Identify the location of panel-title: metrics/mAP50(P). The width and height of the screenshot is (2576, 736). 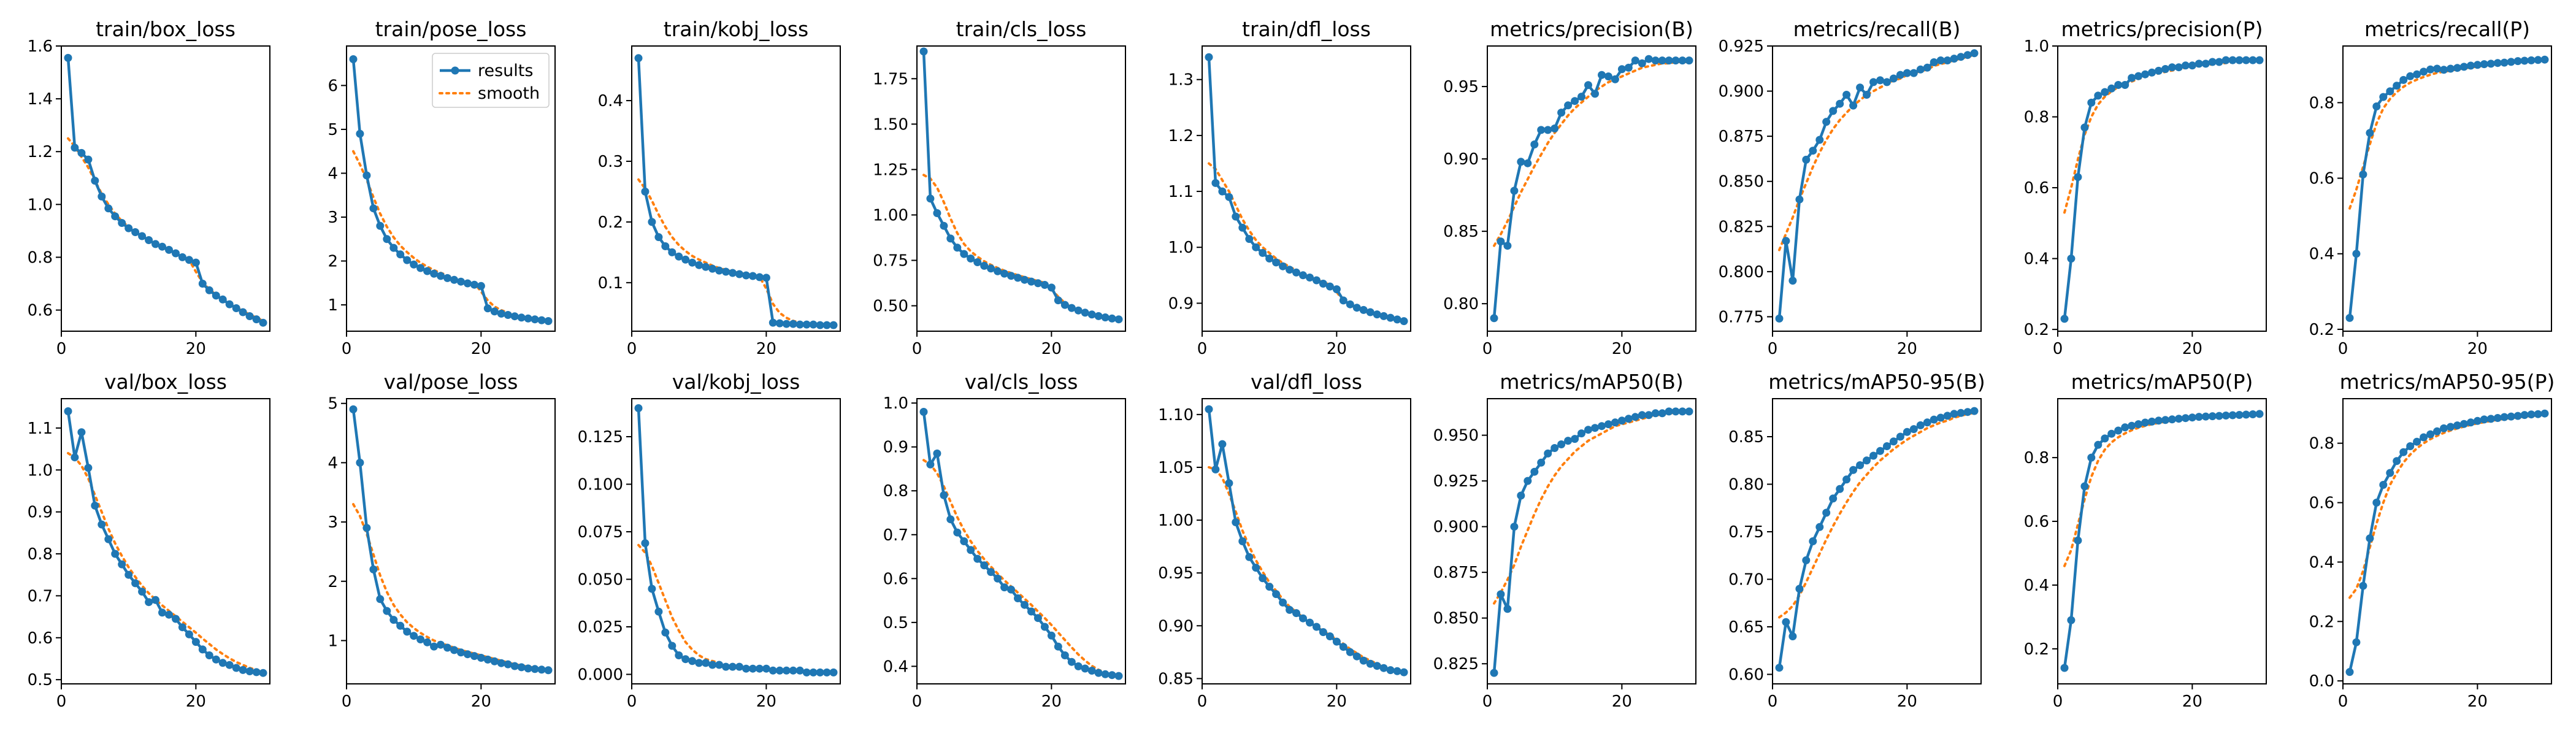
(2162, 382).